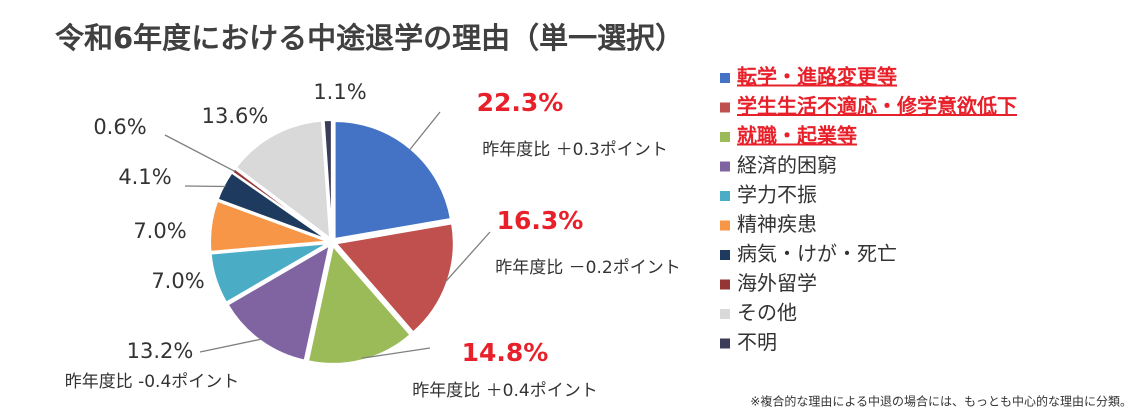 The width and height of the screenshot is (1140, 414). What do you see at coordinates (504, 391) in the screenshot?
I see `annotation: 昨年度比 ＋0.4ポイント` at bounding box center [504, 391].